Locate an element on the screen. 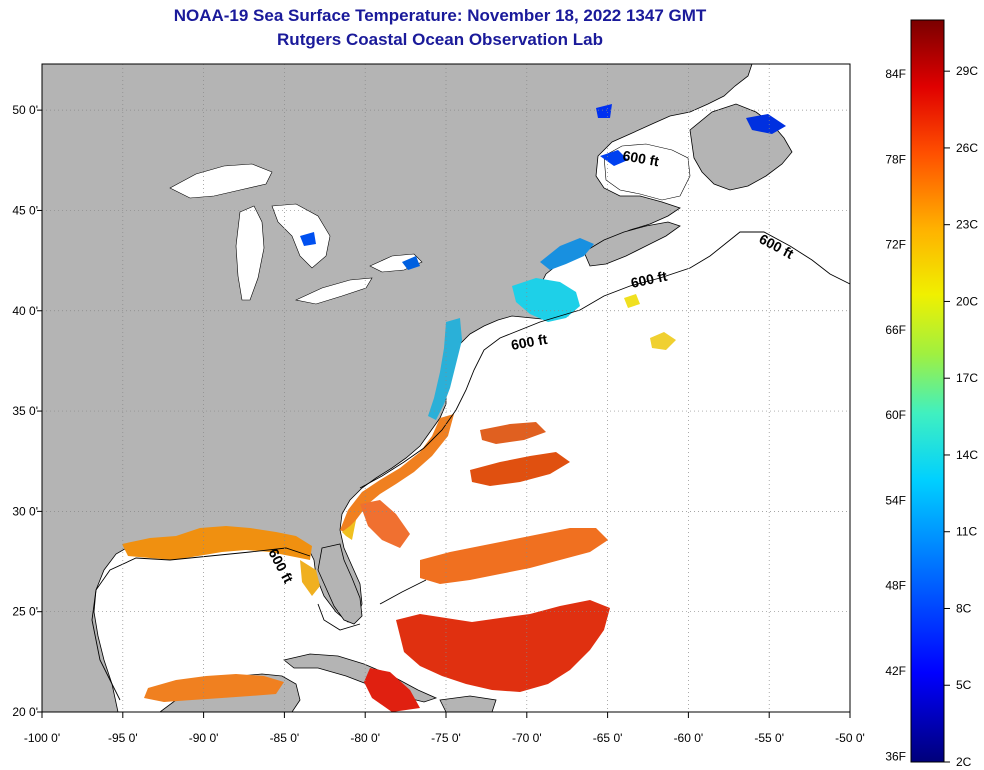  lon-tick-label: -60 0' is located at coordinates (689, 738).